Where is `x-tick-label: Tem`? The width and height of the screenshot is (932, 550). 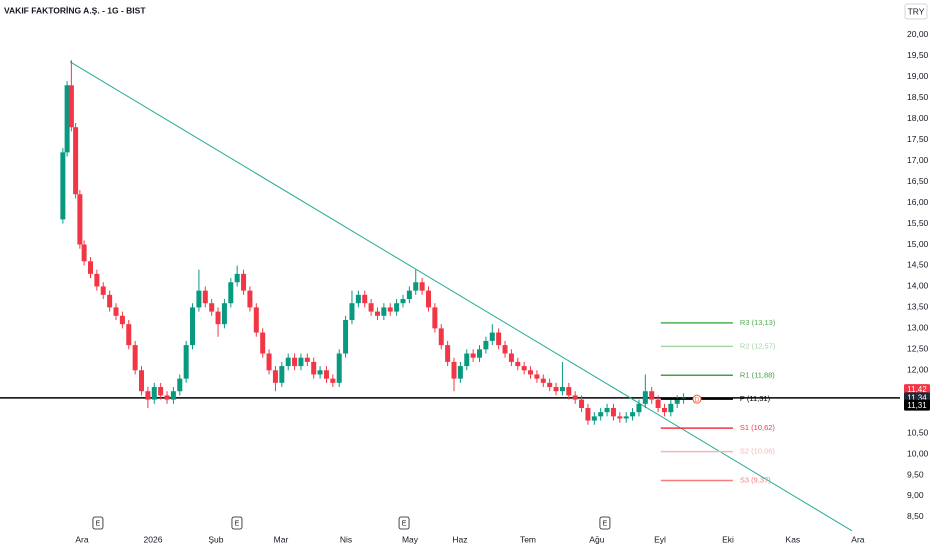 x-tick-label: Tem is located at coordinates (528, 539).